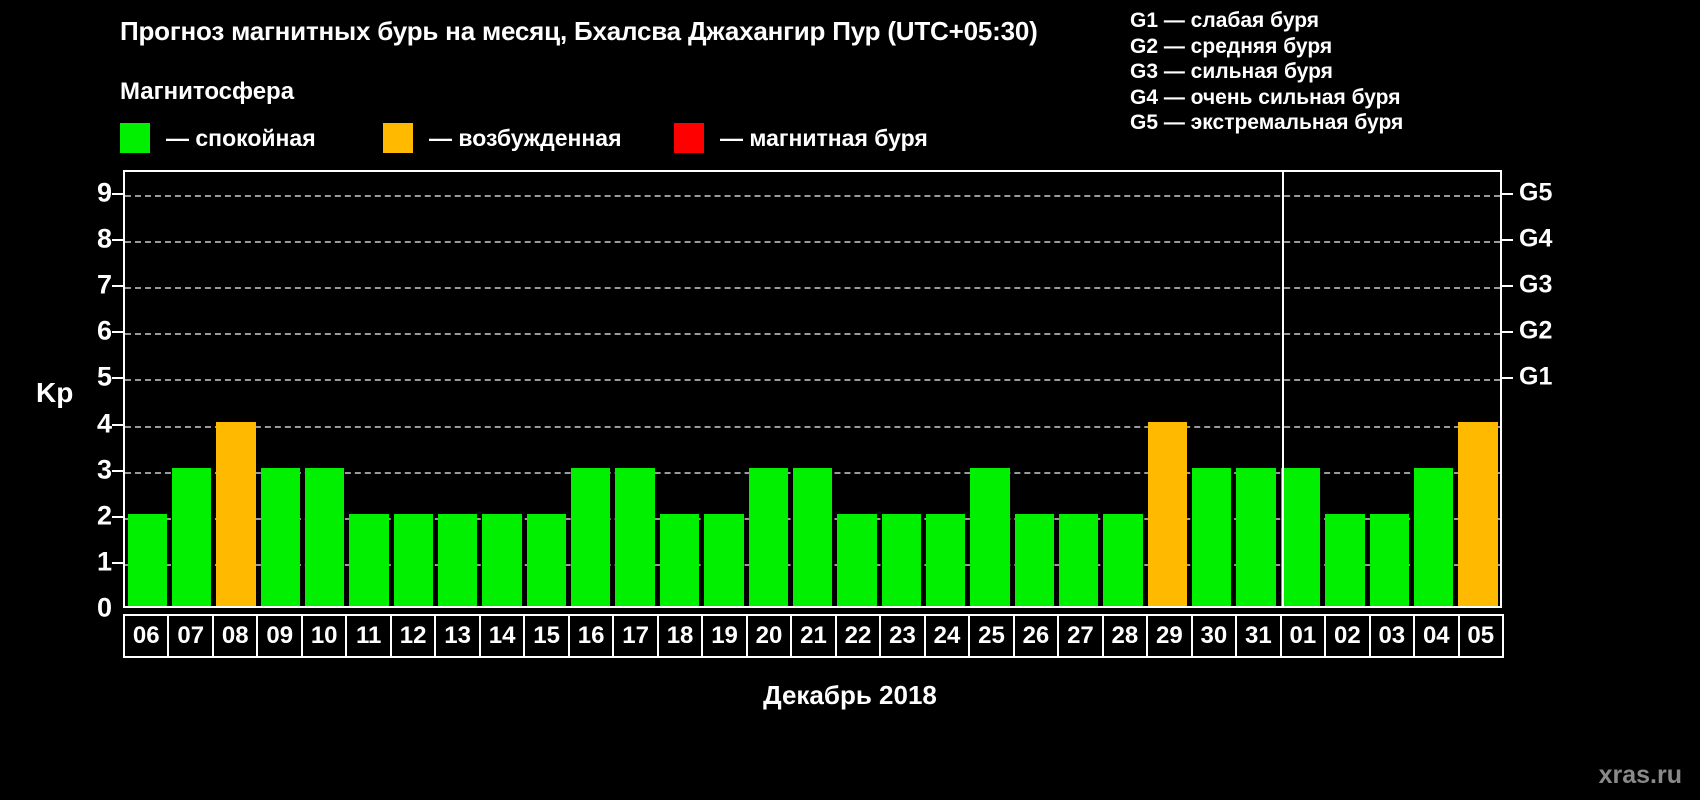  Describe the element at coordinates (902, 636) in the screenshot. I see `date-label: 23` at that location.